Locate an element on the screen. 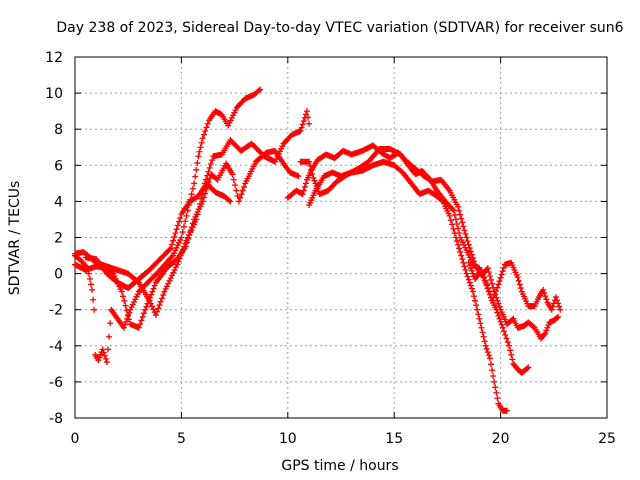  x-tick-label: 25 is located at coordinates (607, 439).